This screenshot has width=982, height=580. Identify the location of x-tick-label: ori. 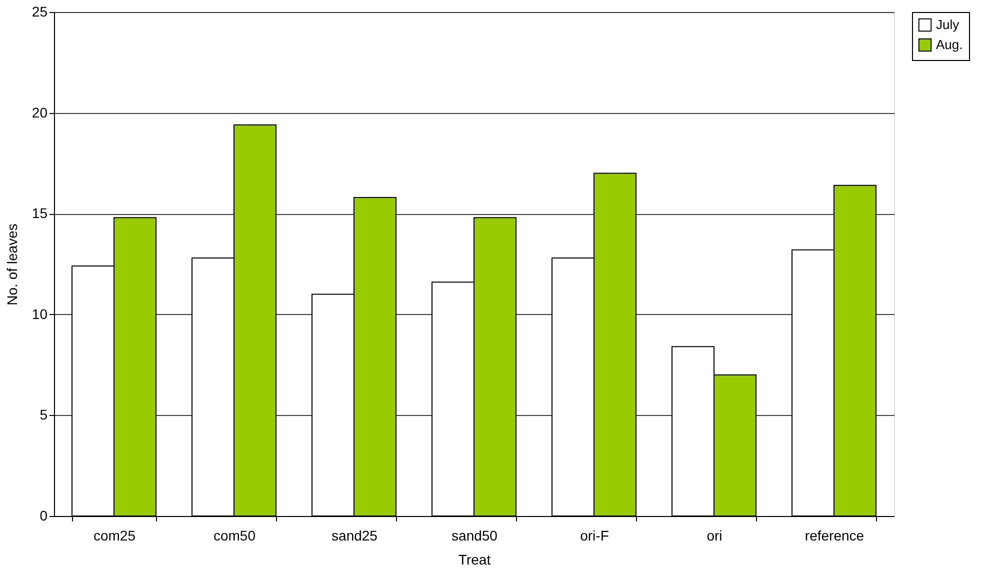
(714, 536).